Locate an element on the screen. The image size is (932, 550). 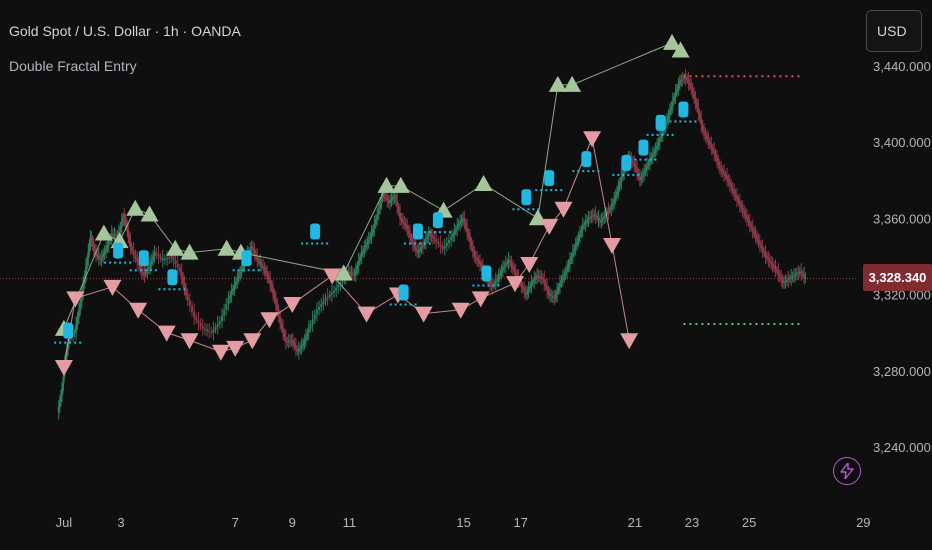
indicator-name: Double Fractal Entry is located at coordinates (73, 66).